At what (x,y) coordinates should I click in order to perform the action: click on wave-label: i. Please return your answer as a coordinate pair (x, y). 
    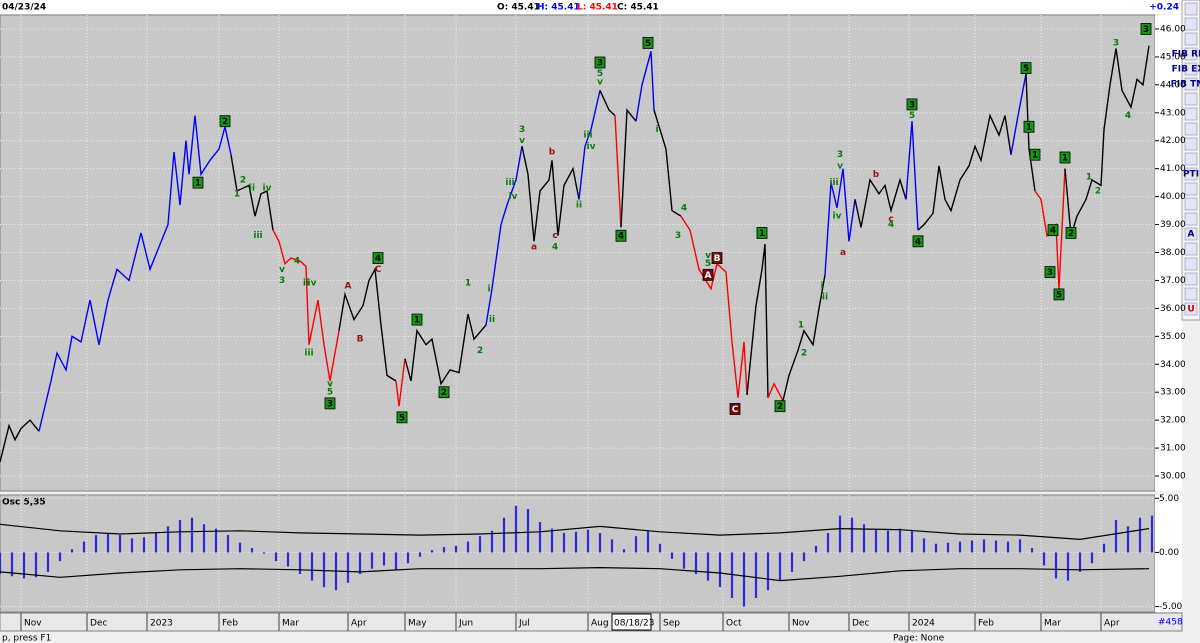
    Looking at the image, I should click on (821, 287).